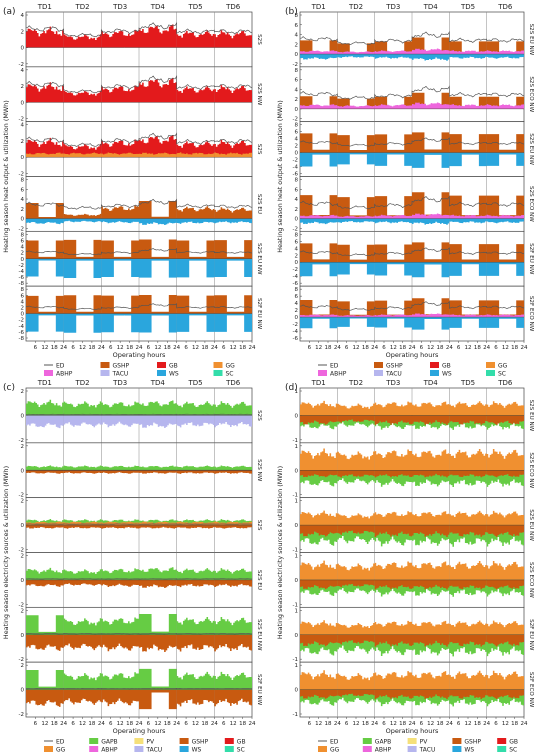  Describe the element at coordinates (114, 366) in the screenshot. I see `legend-item: GSHP` at that location.